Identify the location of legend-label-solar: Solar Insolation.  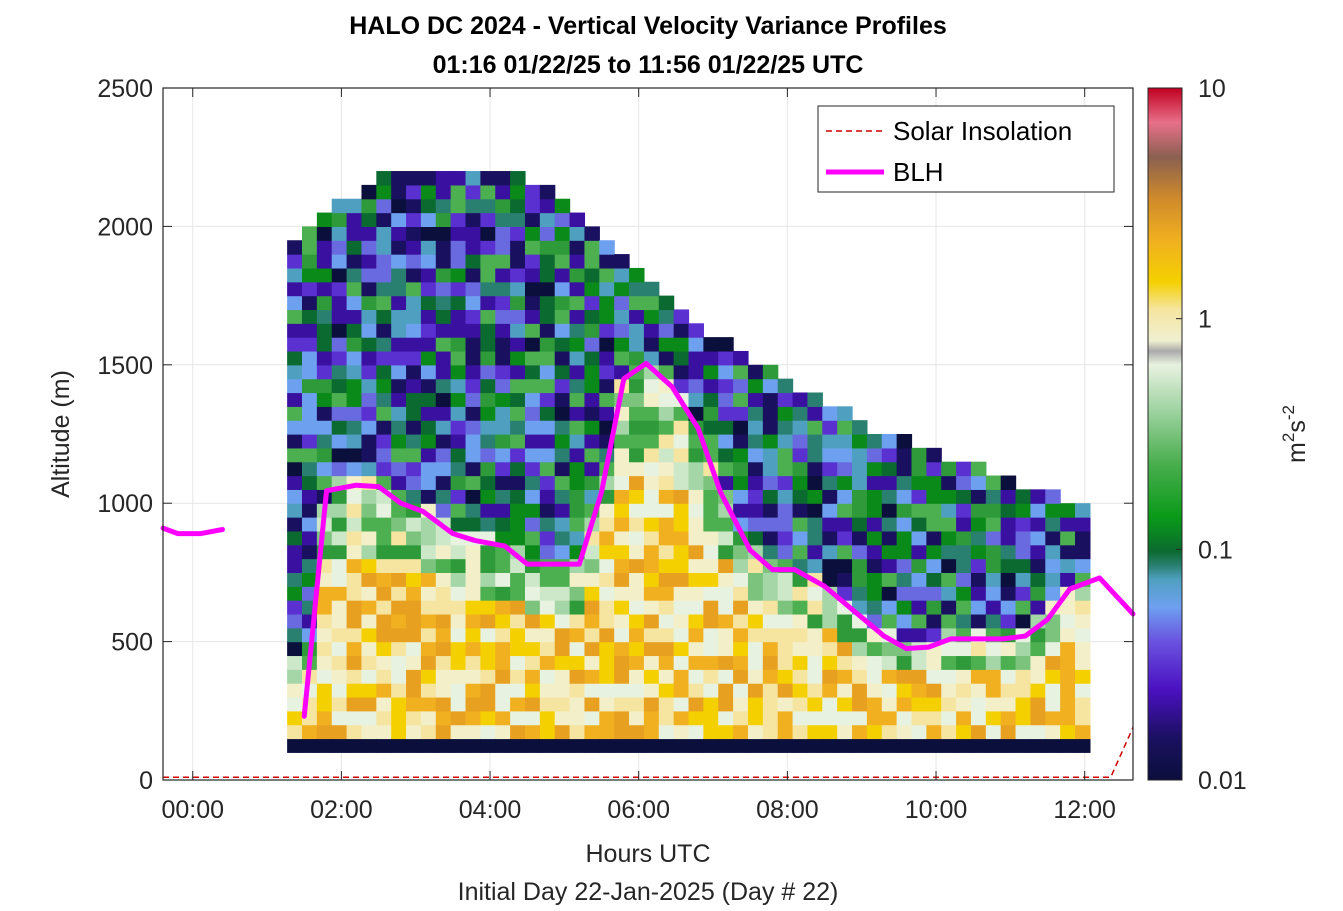
(982, 131).